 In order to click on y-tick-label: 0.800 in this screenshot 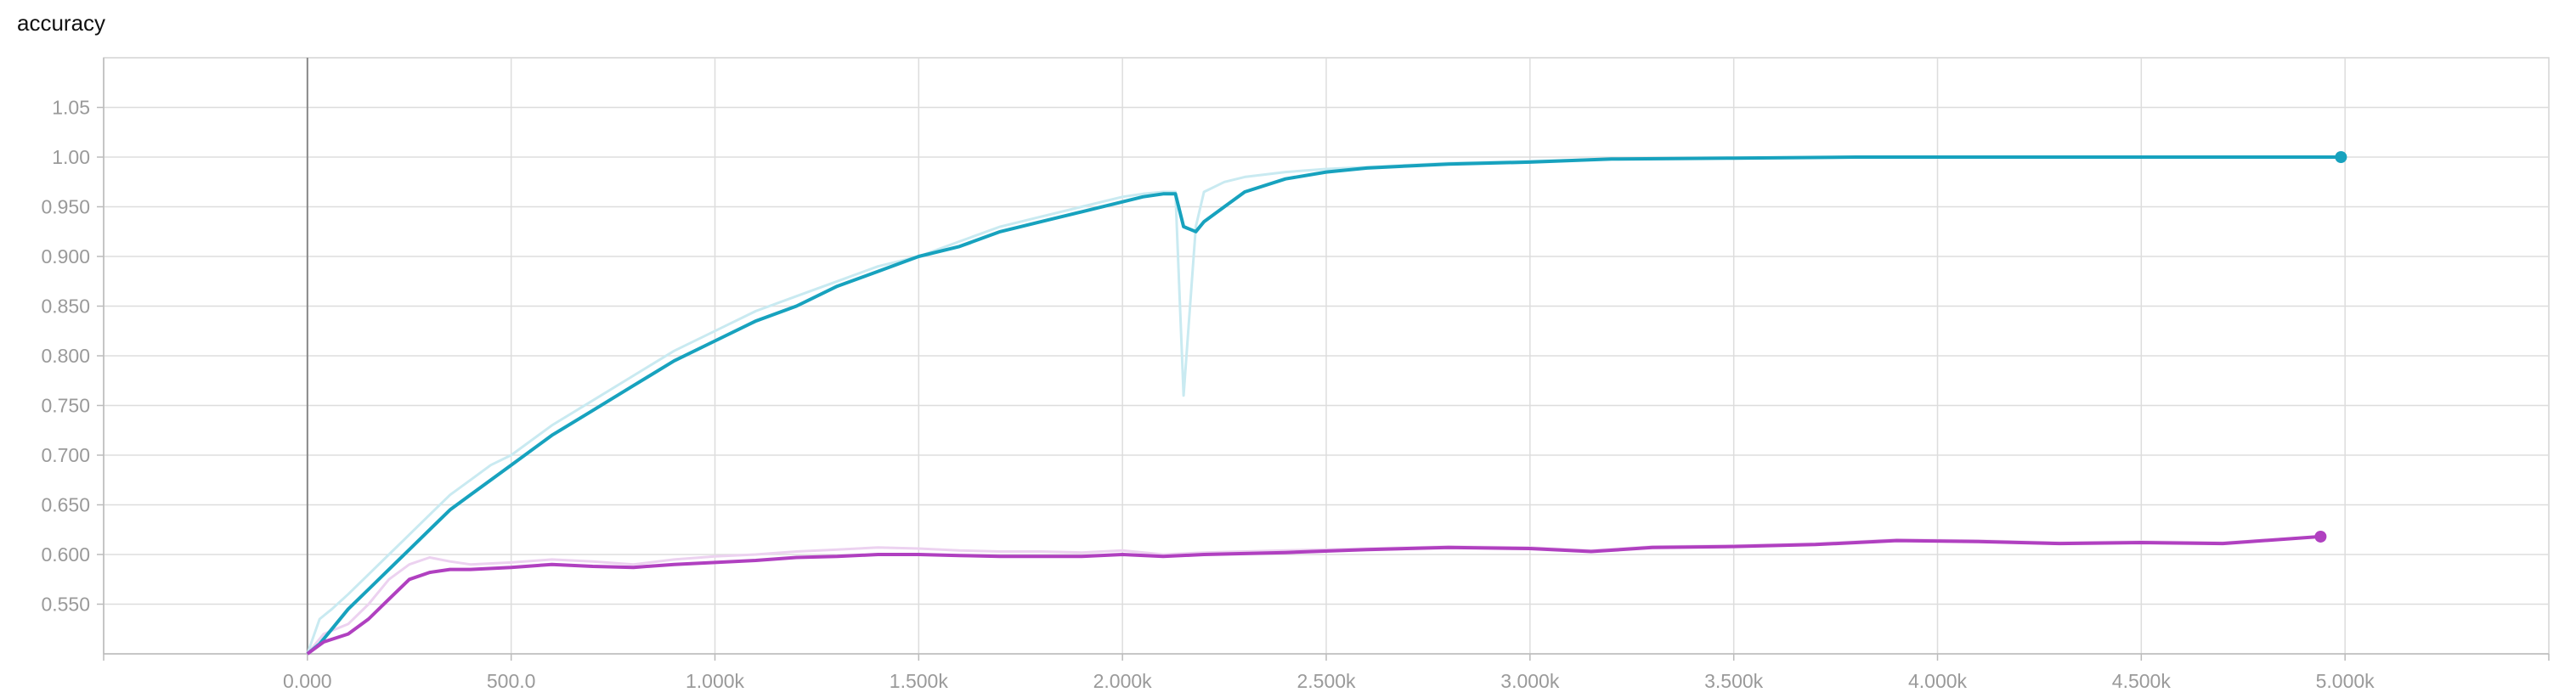, I will do `click(65, 356)`.